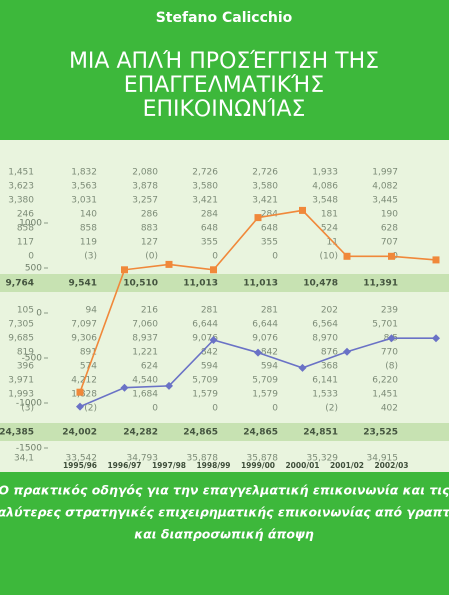 This screenshot has height=599, width=449. Describe the element at coordinates (320, 284) in the screenshot. I see `table-cell: 10,478` at that location.